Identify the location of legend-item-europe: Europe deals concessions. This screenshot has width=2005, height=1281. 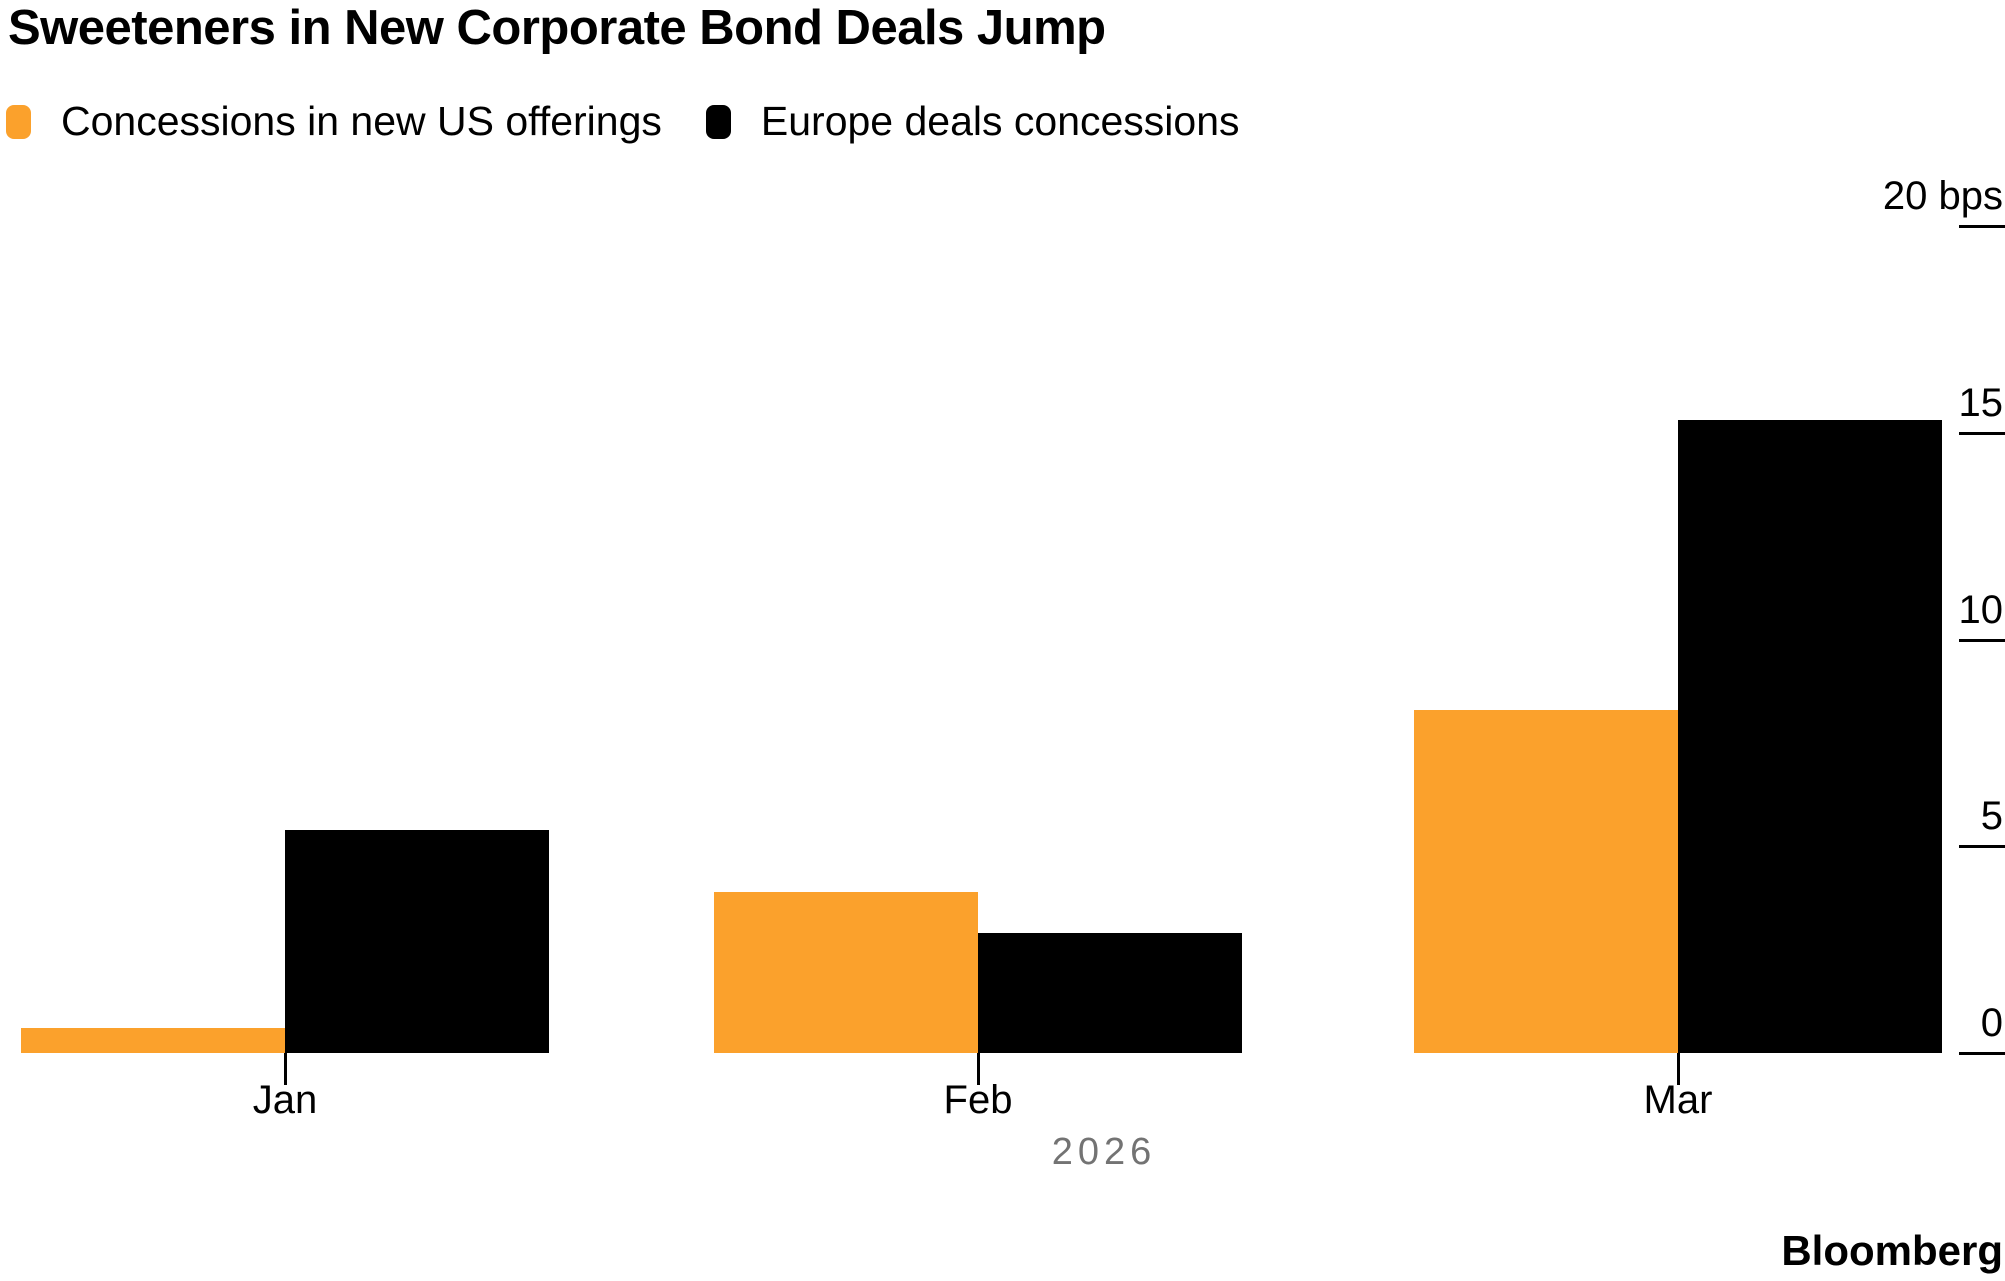
(972, 121).